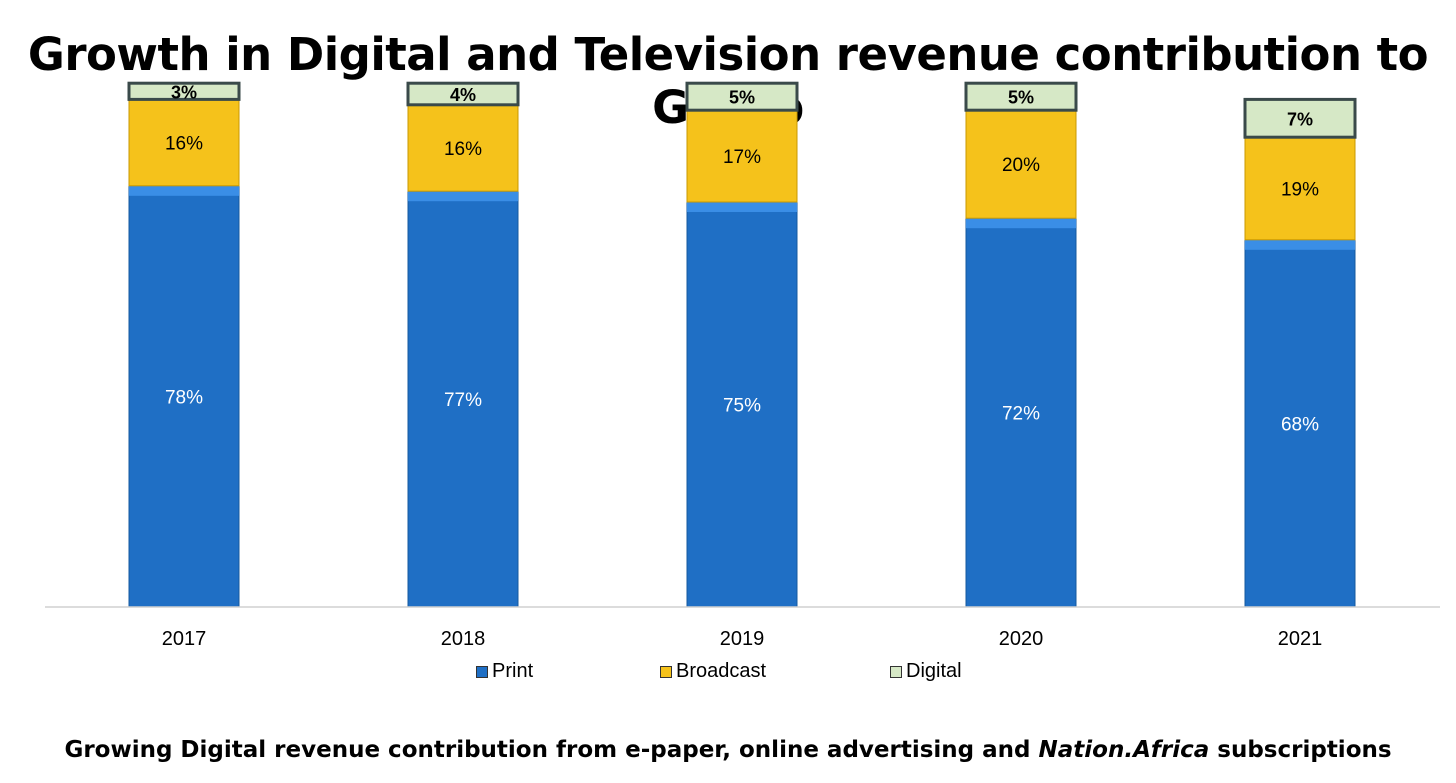 This screenshot has height=783, width=1456. I want to click on x-tick-label-2019: 2019, so click(742, 639).